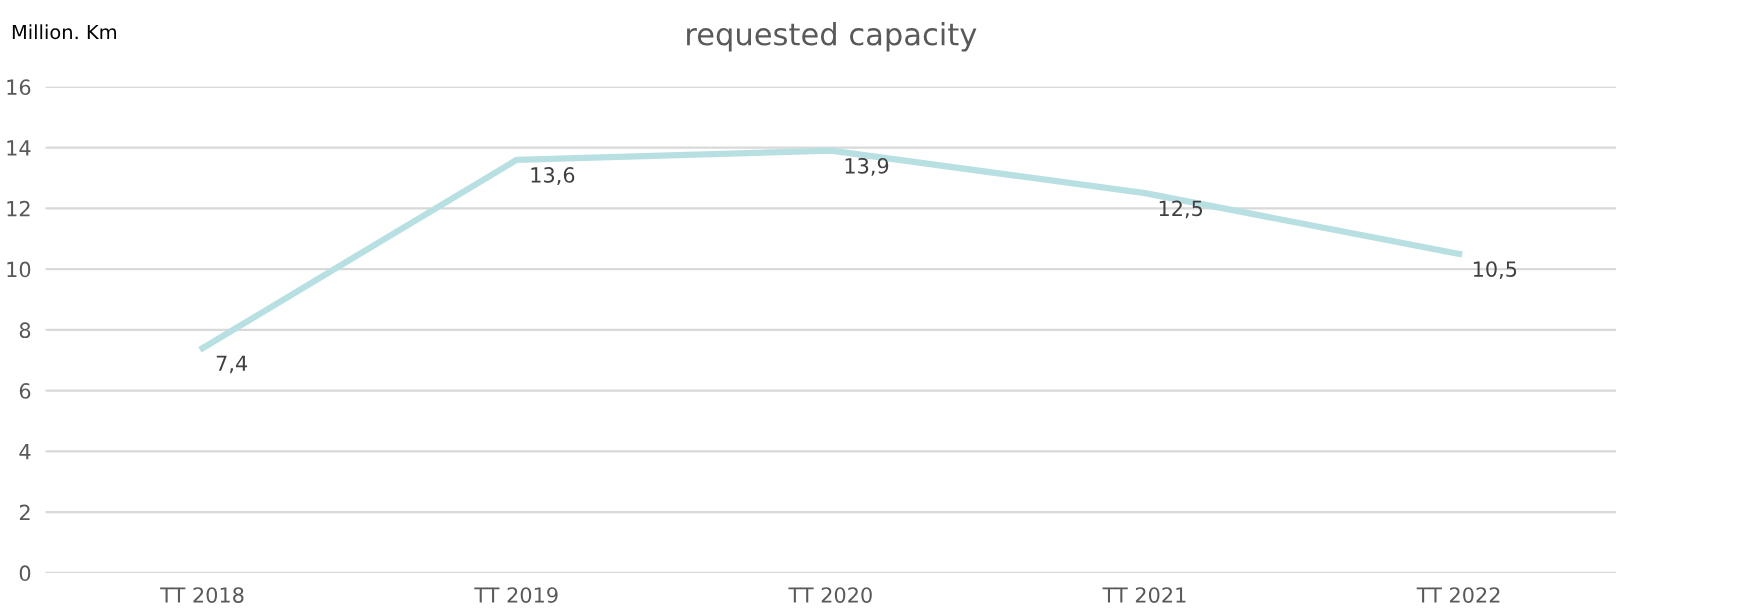 The height and width of the screenshot is (616, 1751). What do you see at coordinates (867, 166) in the screenshot?
I see `data-label: 13,9` at bounding box center [867, 166].